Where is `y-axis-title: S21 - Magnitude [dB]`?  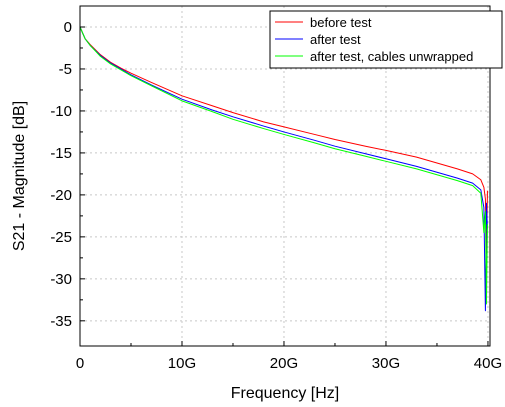 y-axis-title: S21 - Magnitude [dB] is located at coordinates (19, 176).